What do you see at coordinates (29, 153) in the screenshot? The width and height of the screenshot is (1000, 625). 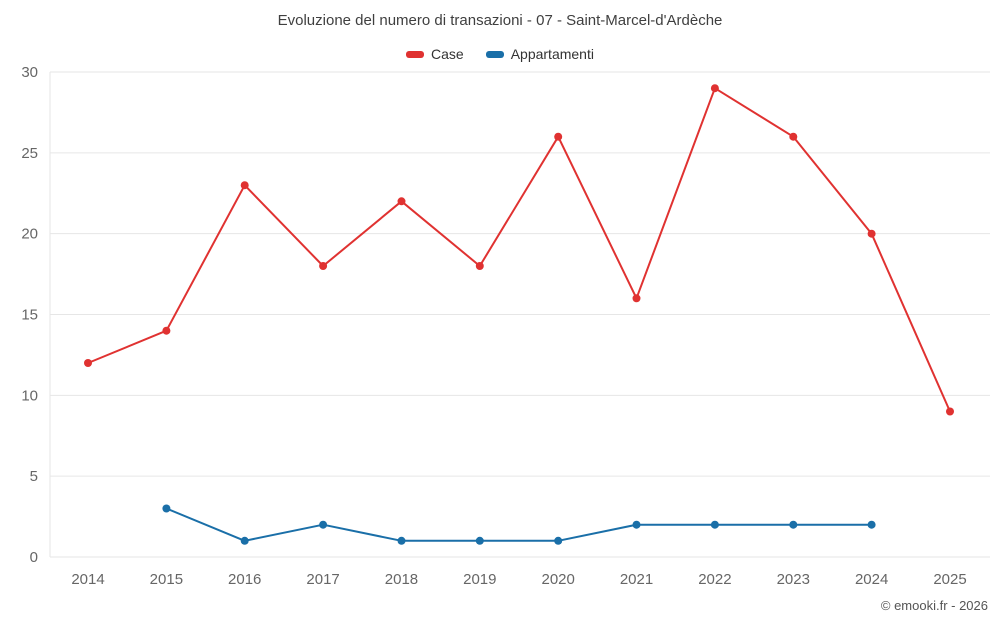 I see `svg-text: 25` at bounding box center [29, 153].